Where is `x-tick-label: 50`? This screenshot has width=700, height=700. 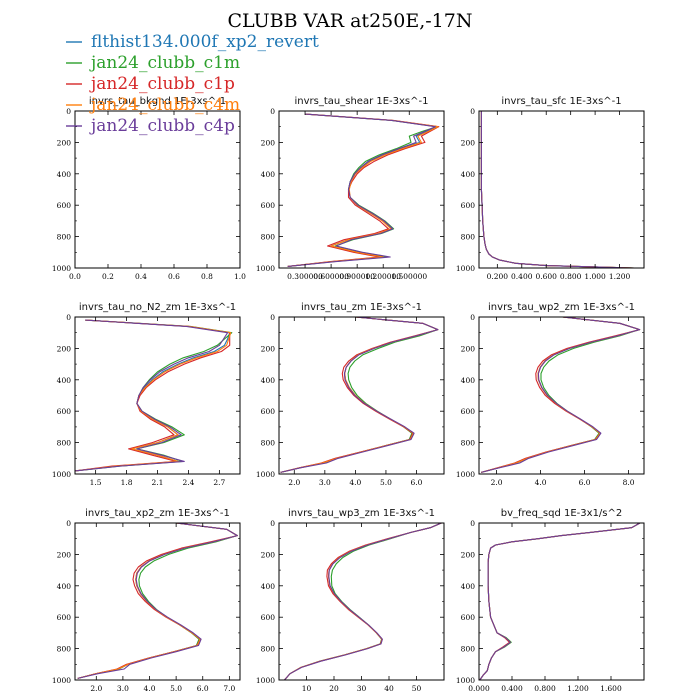 x-tick-label: 50 is located at coordinates (417, 688).